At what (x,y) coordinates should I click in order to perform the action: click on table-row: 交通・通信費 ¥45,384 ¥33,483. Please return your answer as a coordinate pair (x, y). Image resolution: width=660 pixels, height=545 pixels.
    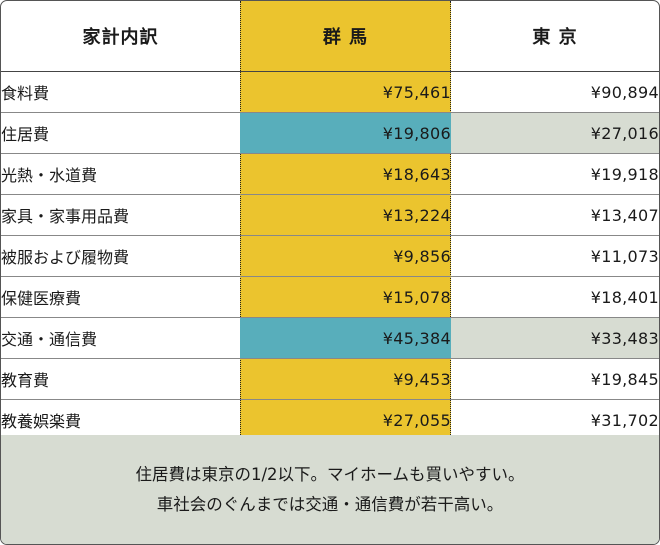
    Looking at the image, I should click on (330, 338).